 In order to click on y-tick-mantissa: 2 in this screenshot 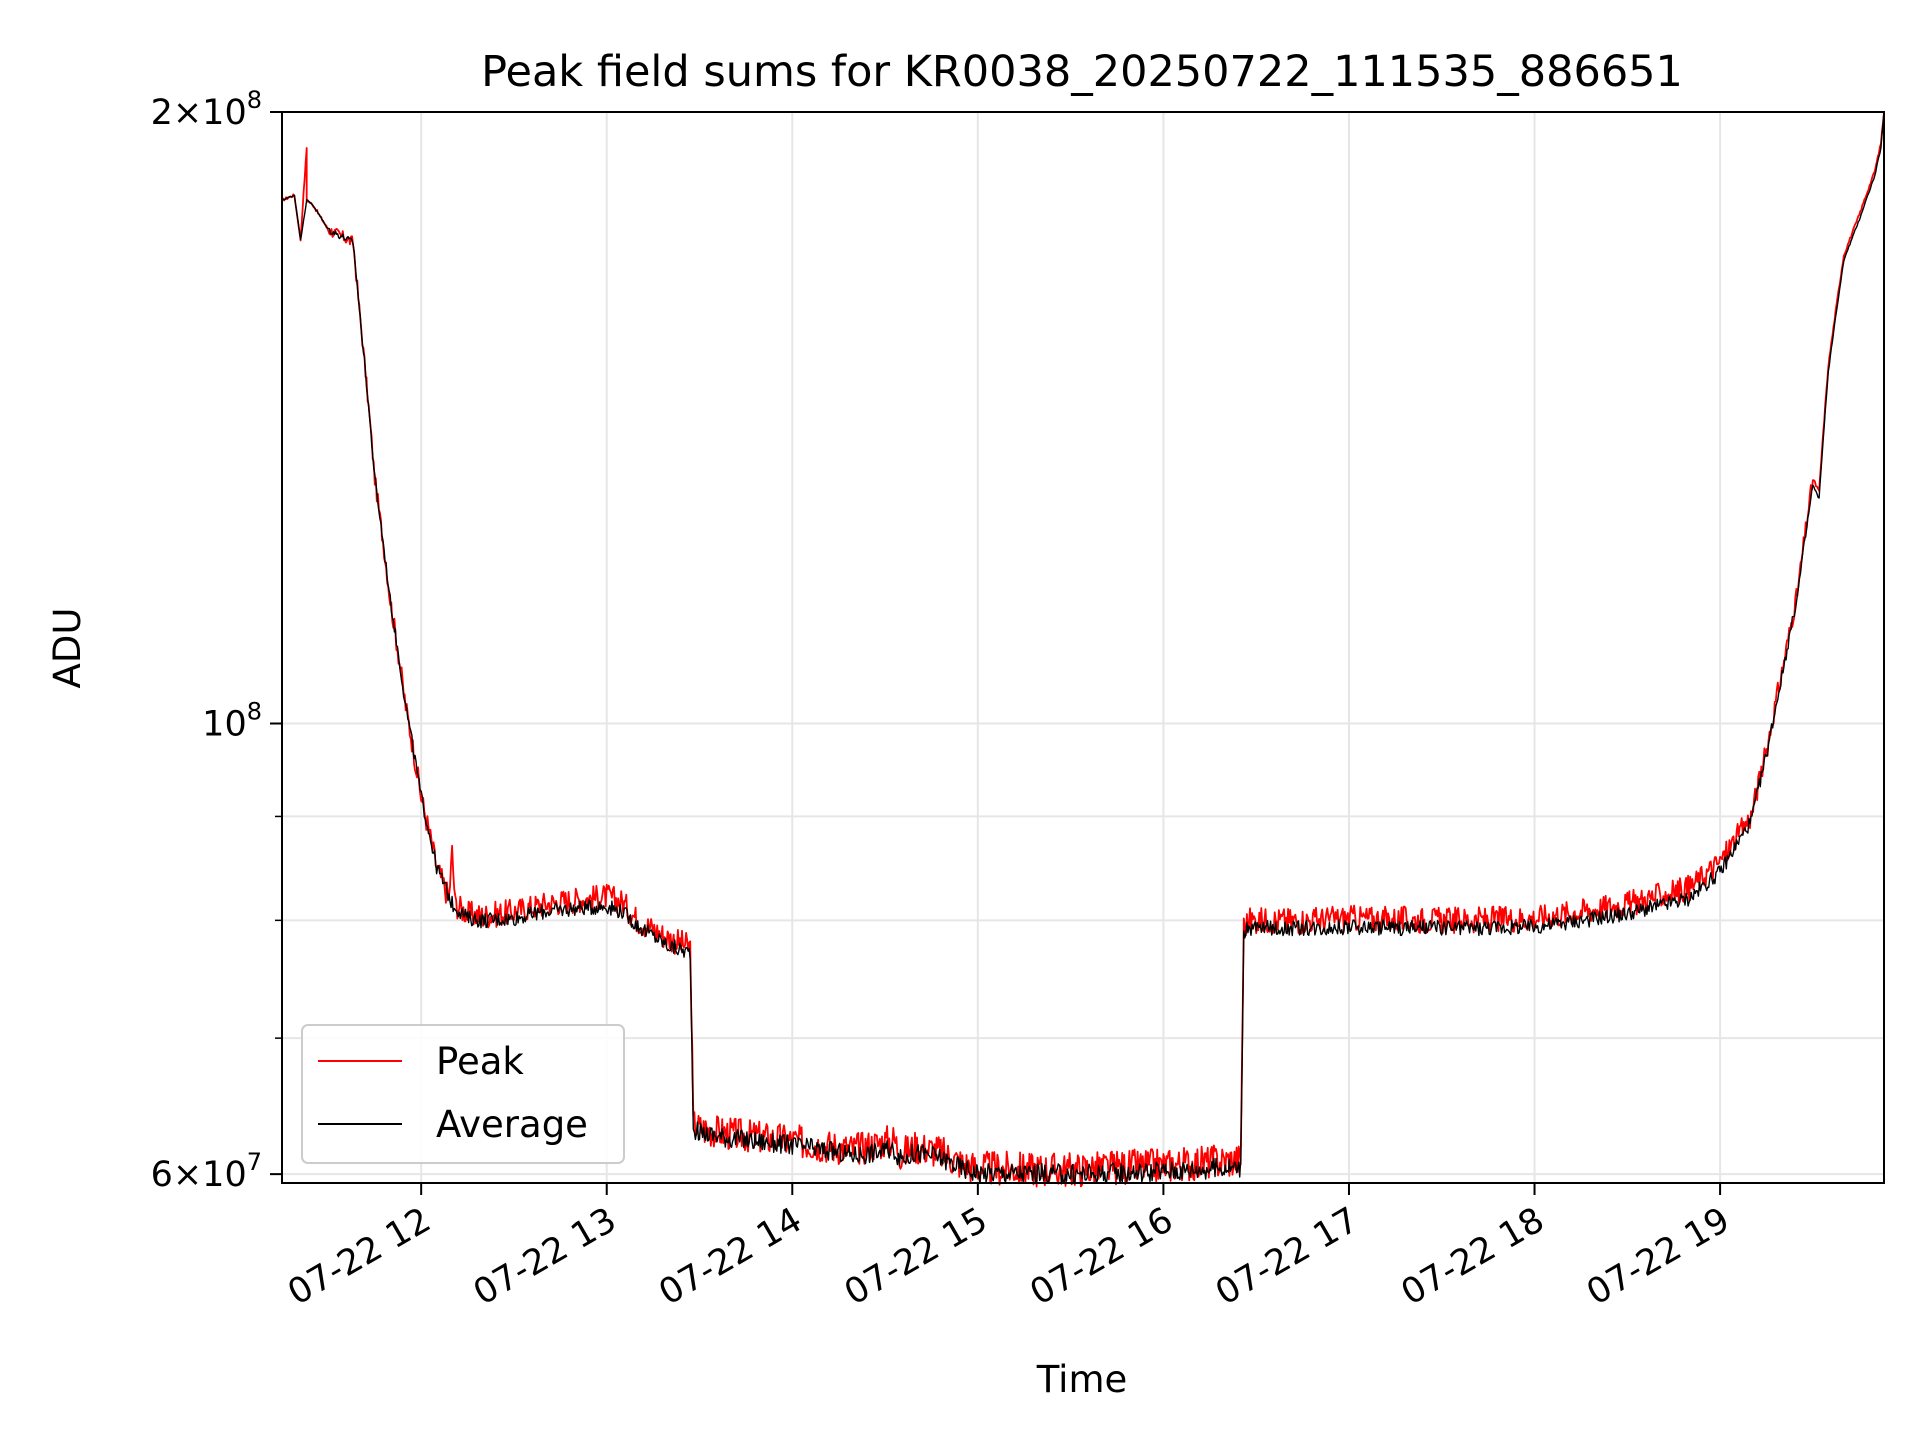, I will do `click(162, 113)`.